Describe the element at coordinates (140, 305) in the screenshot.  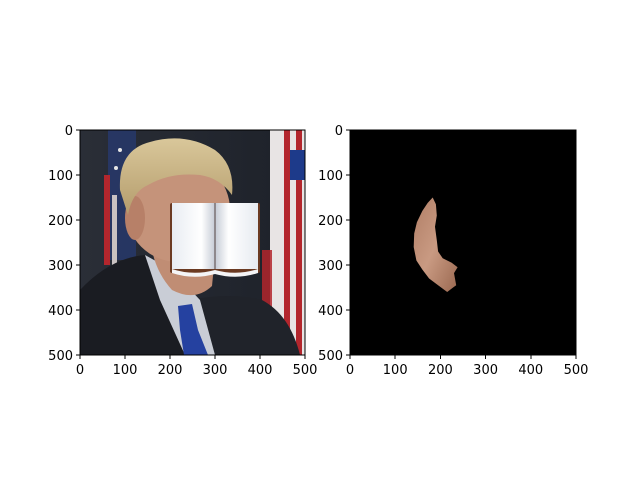
I see `suit-left` at that location.